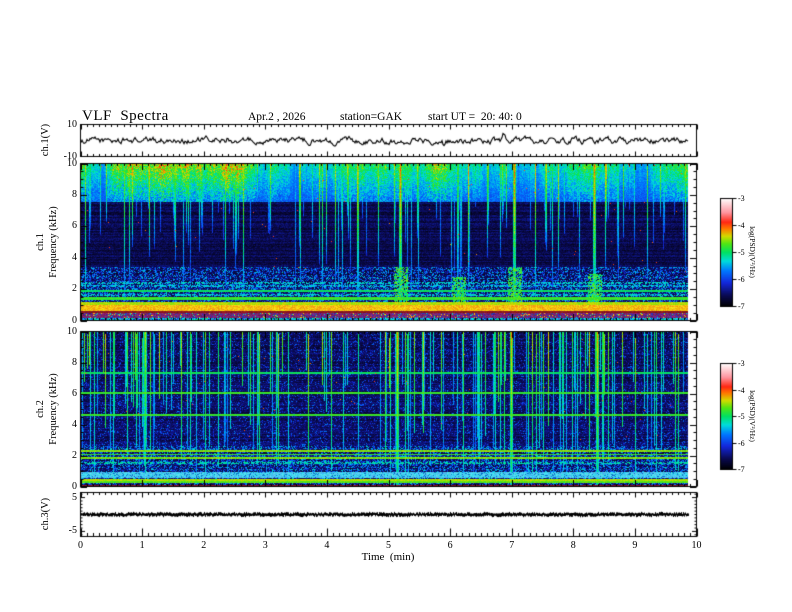 This screenshot has width=792, height=612. What do you see at coordinates (74, 320) in the screenshot?
I see `spec1-y-tick-label: 0` at bounding box center [74, 320].